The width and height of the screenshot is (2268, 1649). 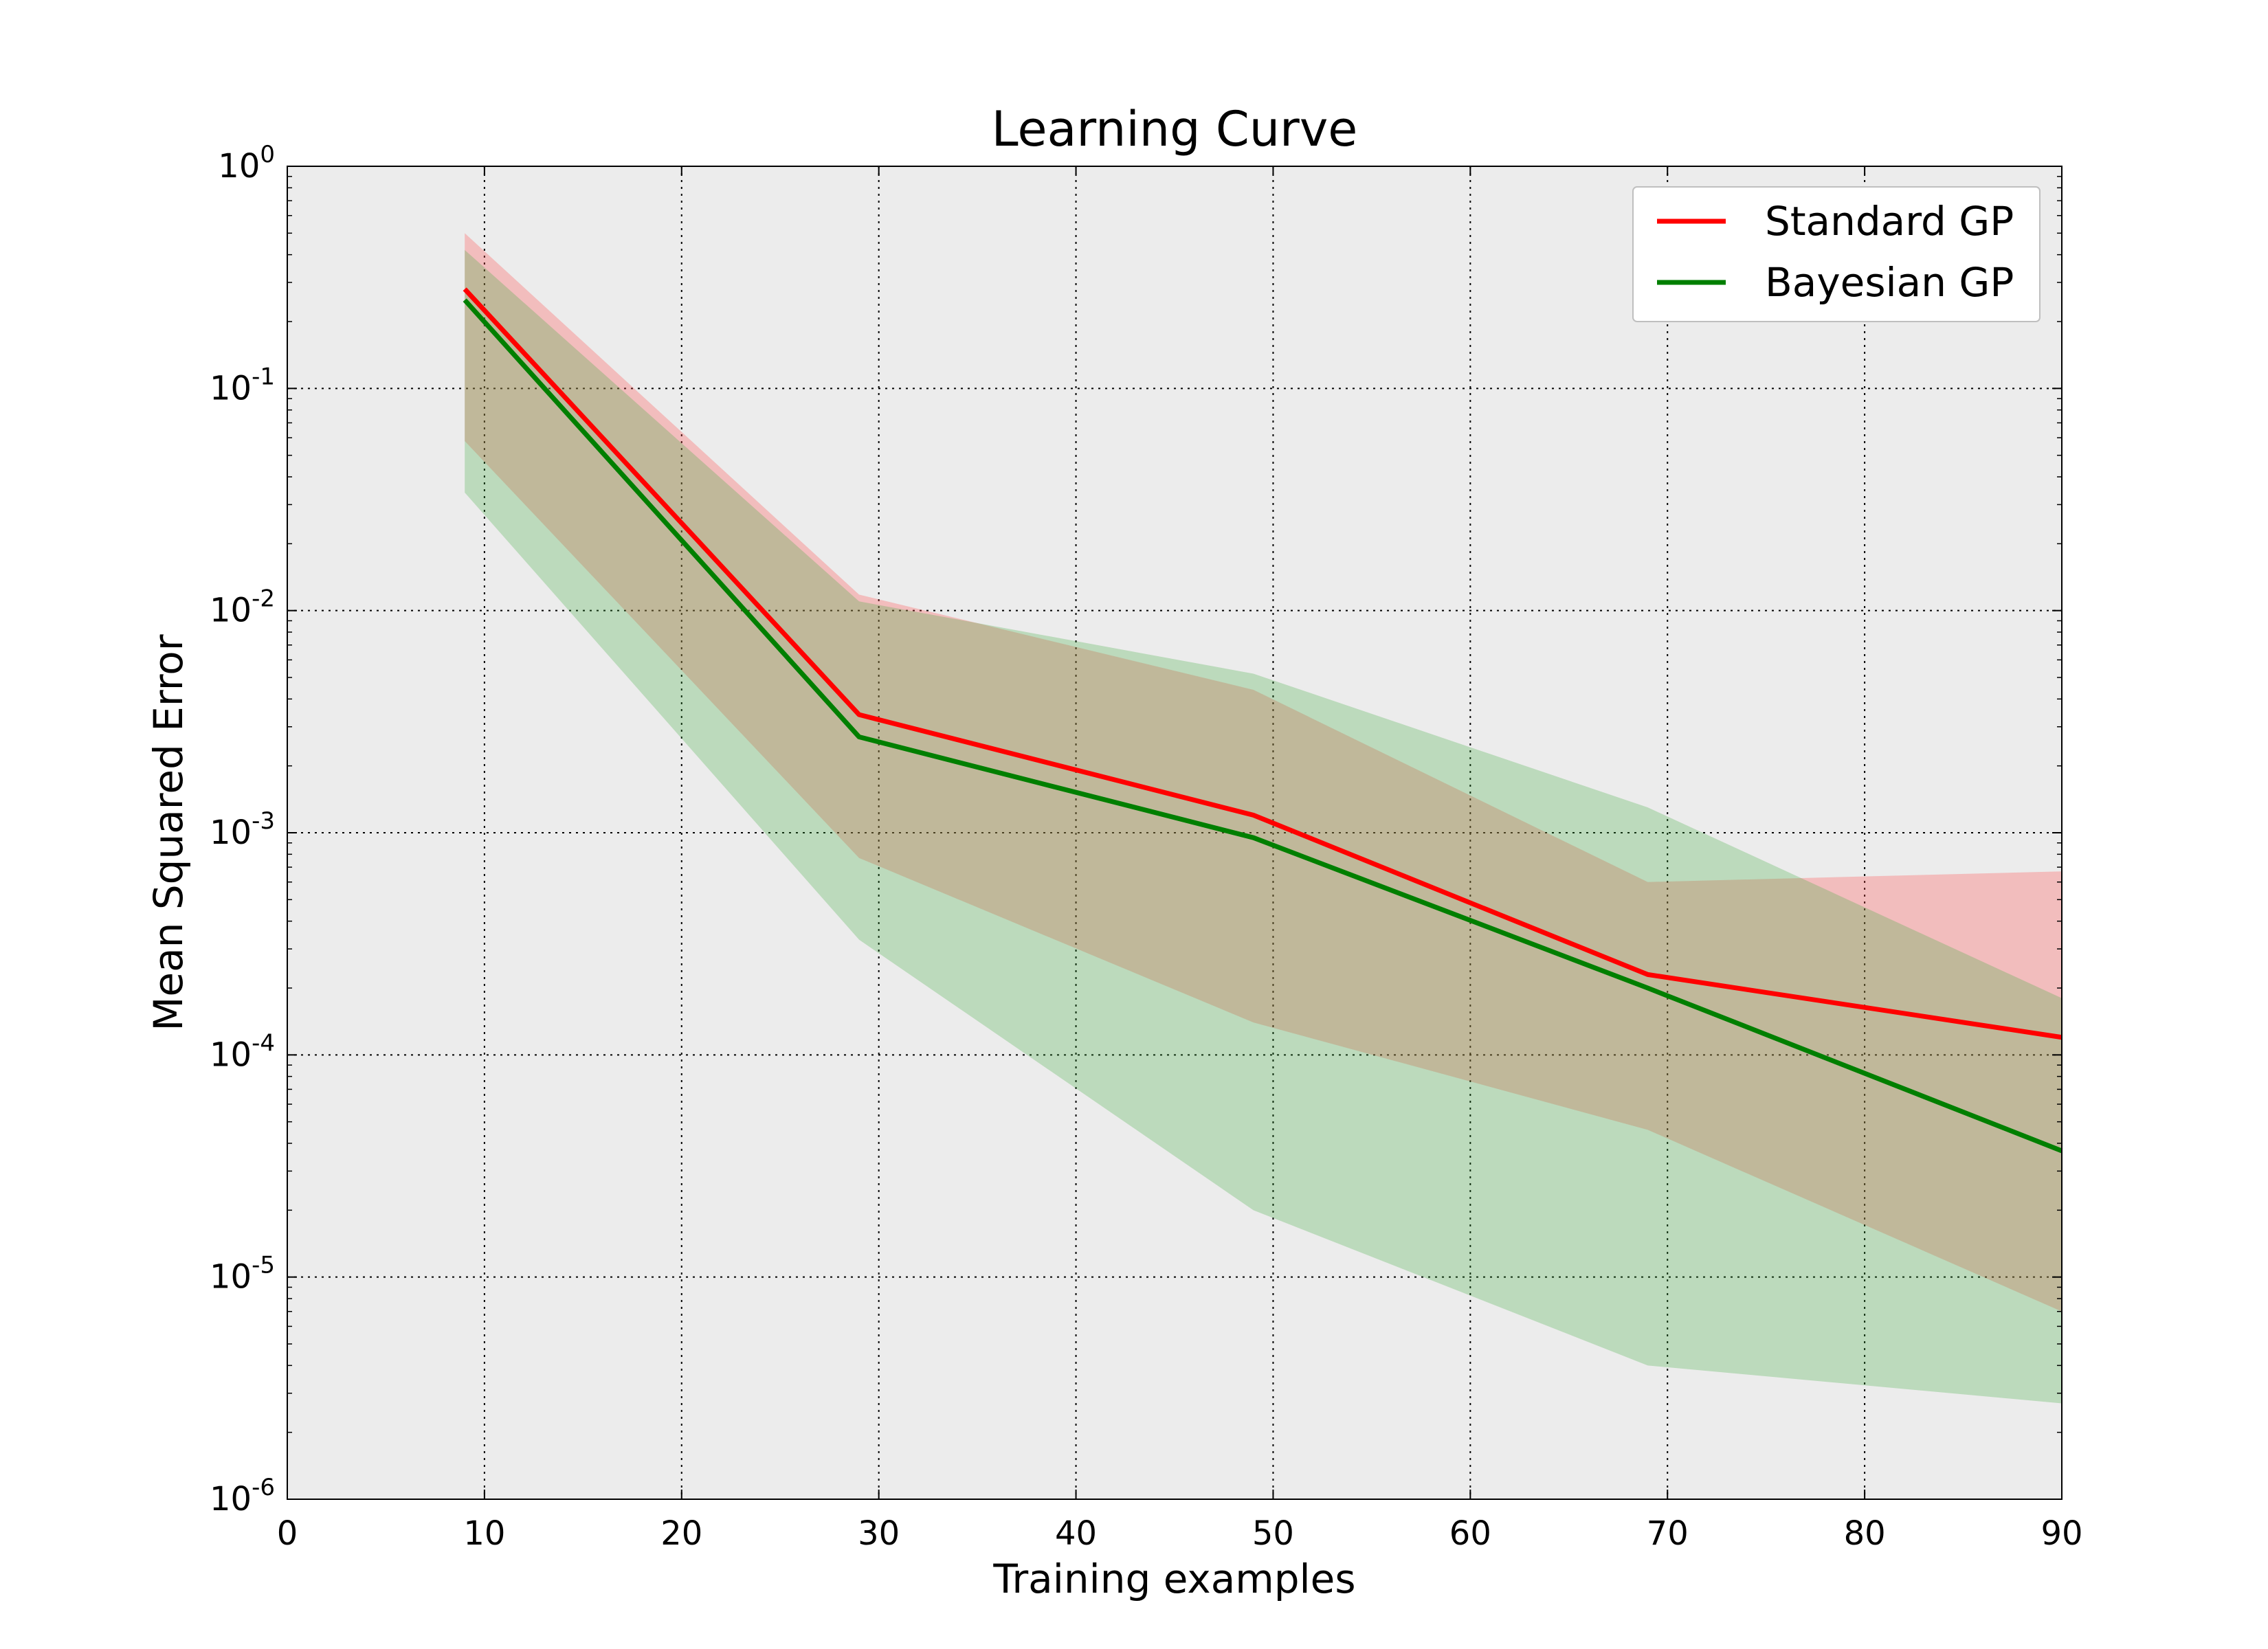 What do you see at coordinates (1889, 221) in the screenshot?
I see `legend-label-standard-gp: Standard GP` at bounding box center [1889, 221].